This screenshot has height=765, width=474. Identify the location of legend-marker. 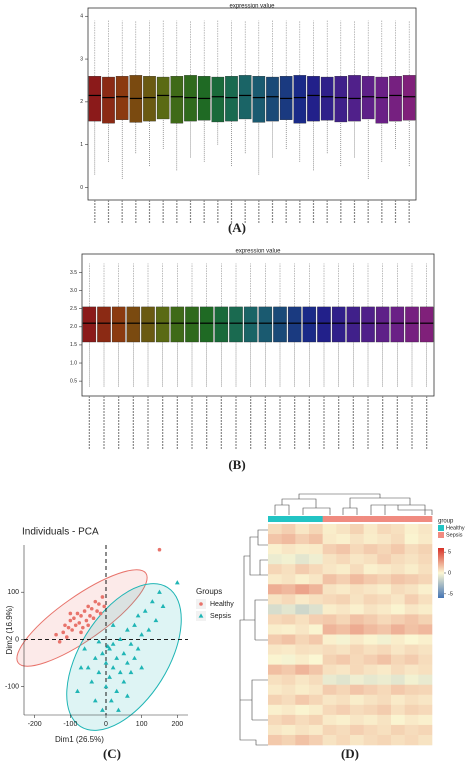
(201, 615).